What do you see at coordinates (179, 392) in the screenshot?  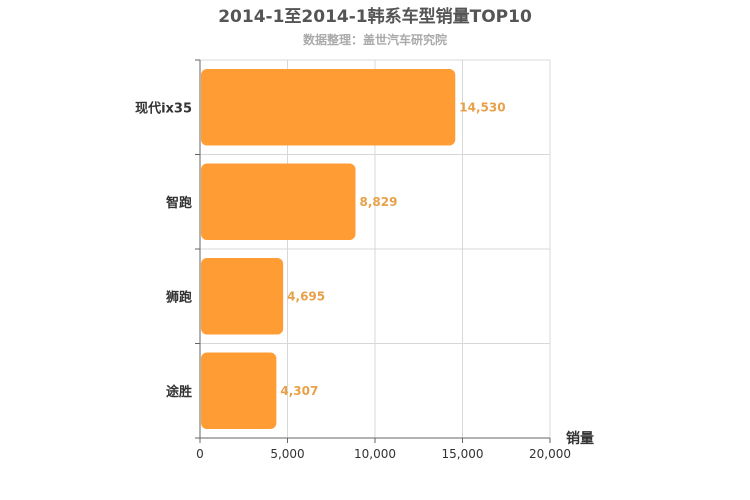 I see `category-label: 途胜` at bounding box center [179, 392].